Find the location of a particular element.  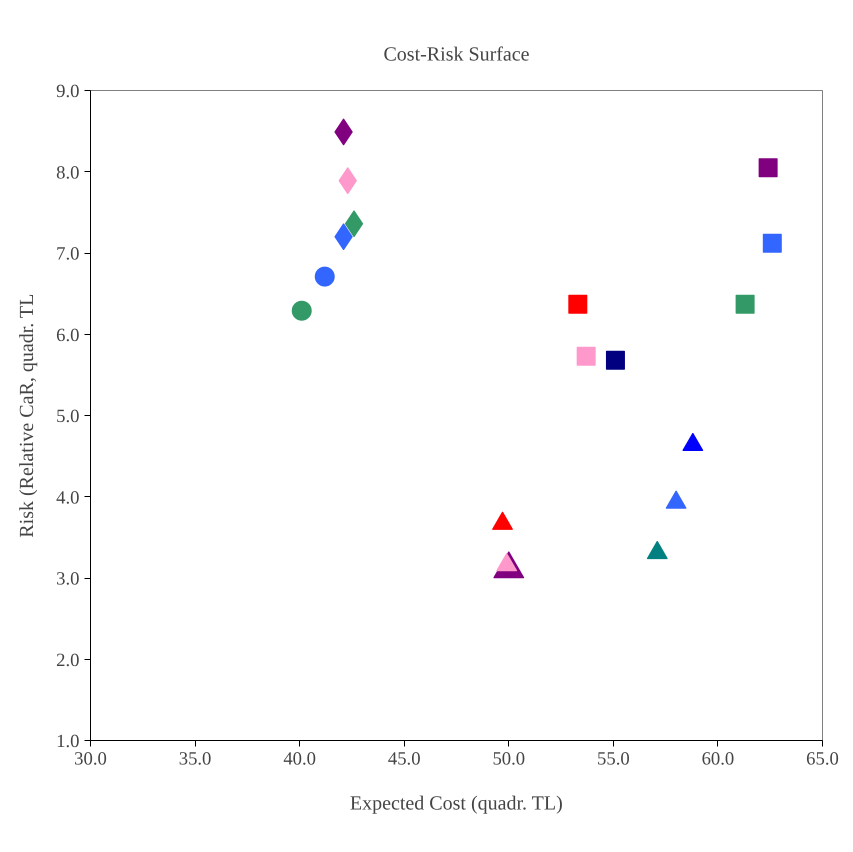

x-tick-label: 45.0 is located at coordinates (404, 759).